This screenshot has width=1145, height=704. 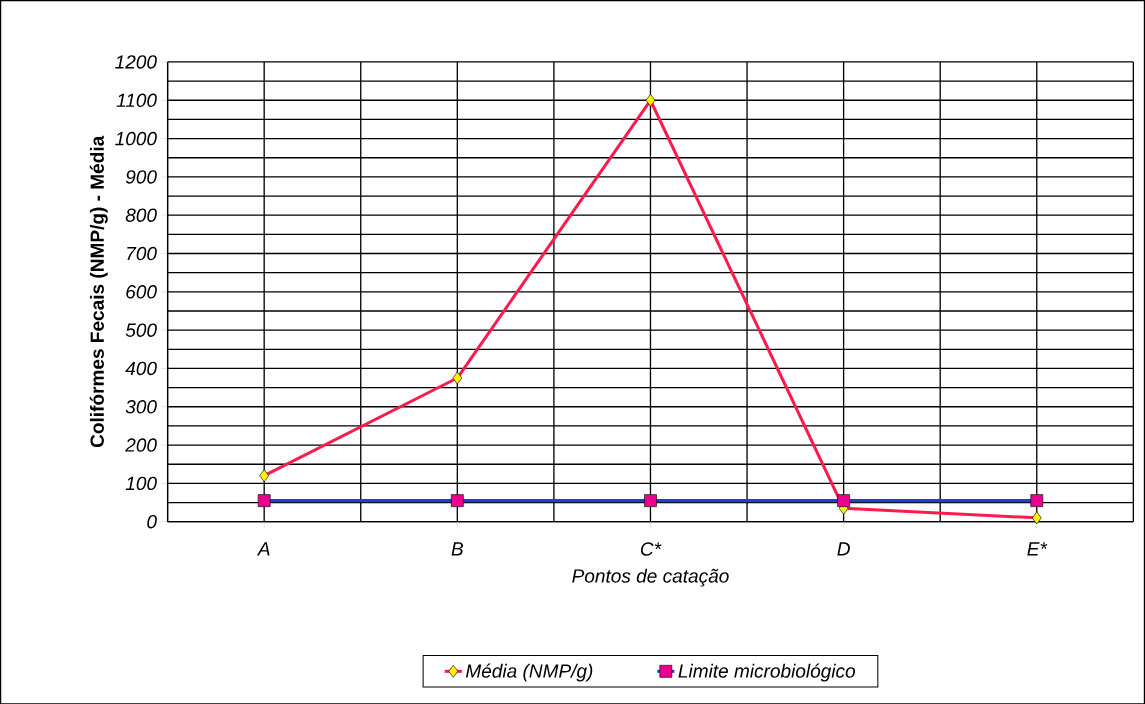 What do you see at coordinates (141, 176) in the screenshot?
I see `y-tick-label: 900` at bounding box center [141, 176].